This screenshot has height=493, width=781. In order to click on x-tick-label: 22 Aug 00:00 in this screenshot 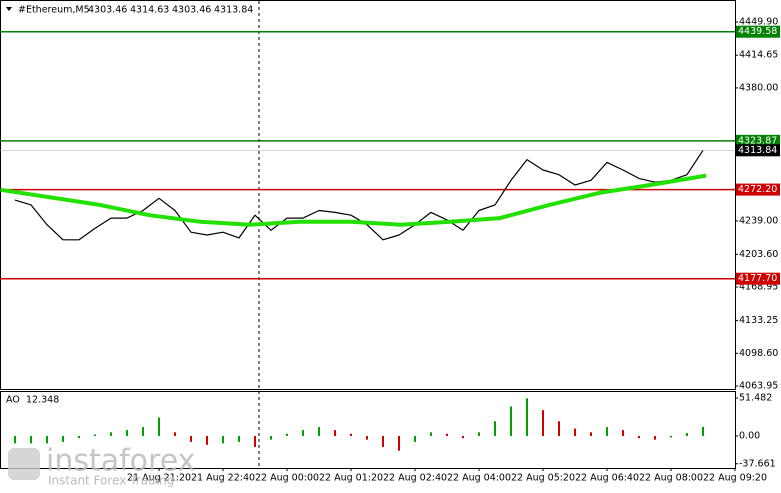, I will do `click(287, 478)`.